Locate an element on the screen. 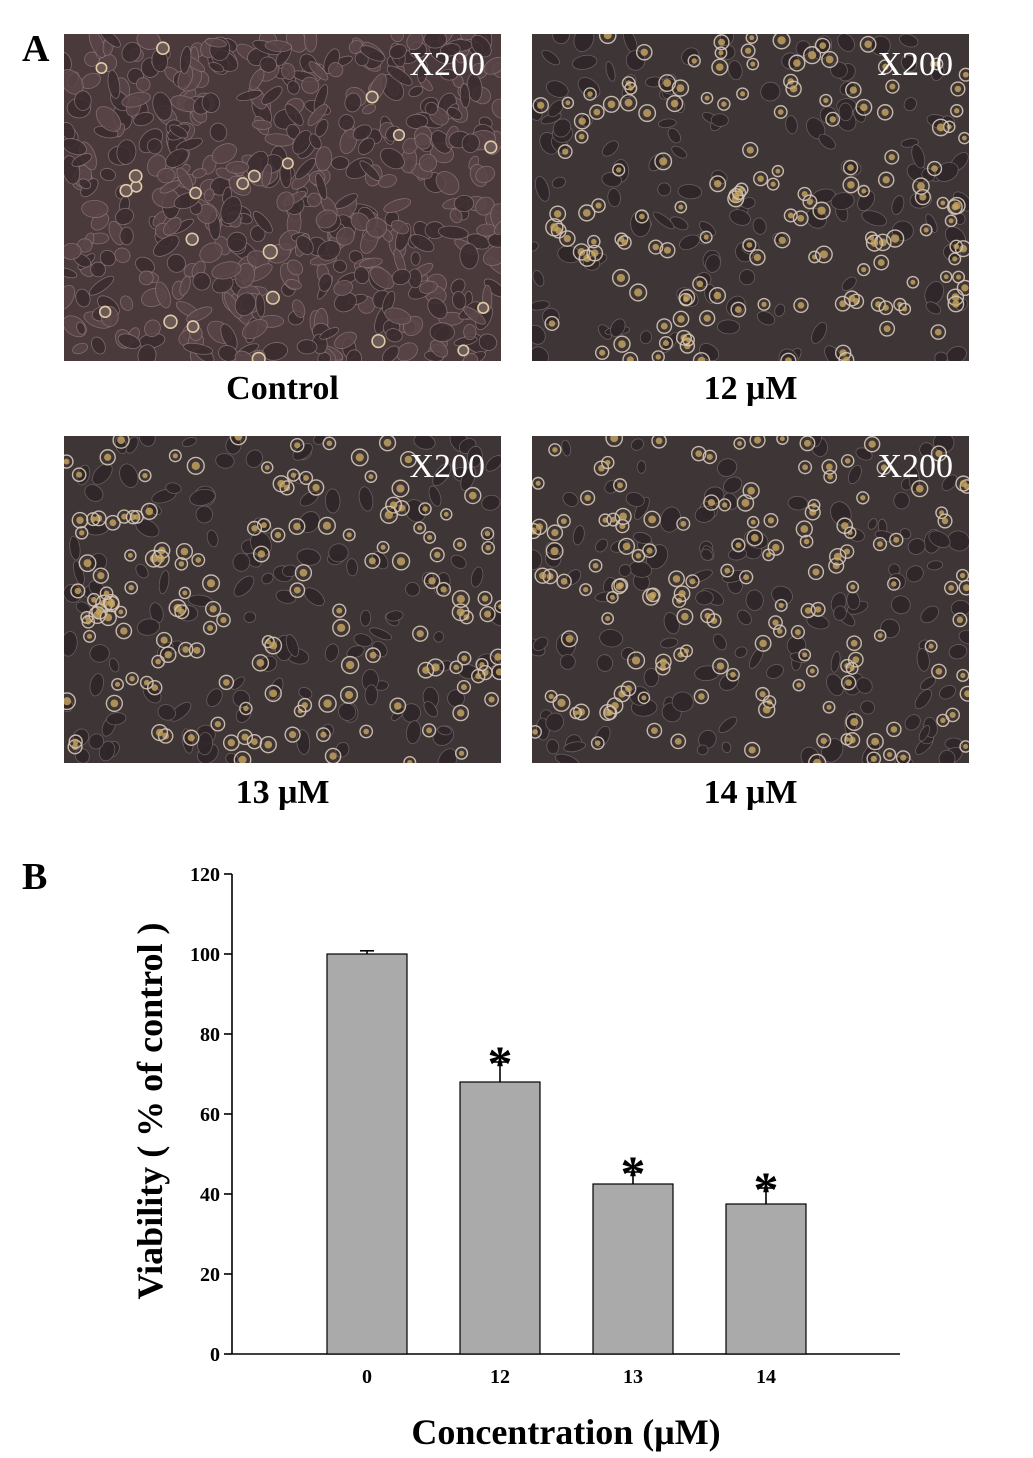 The width and height of the screenshot is (1033, 1458). y-tick-label: 20 is located at coordinates (210, 1275).